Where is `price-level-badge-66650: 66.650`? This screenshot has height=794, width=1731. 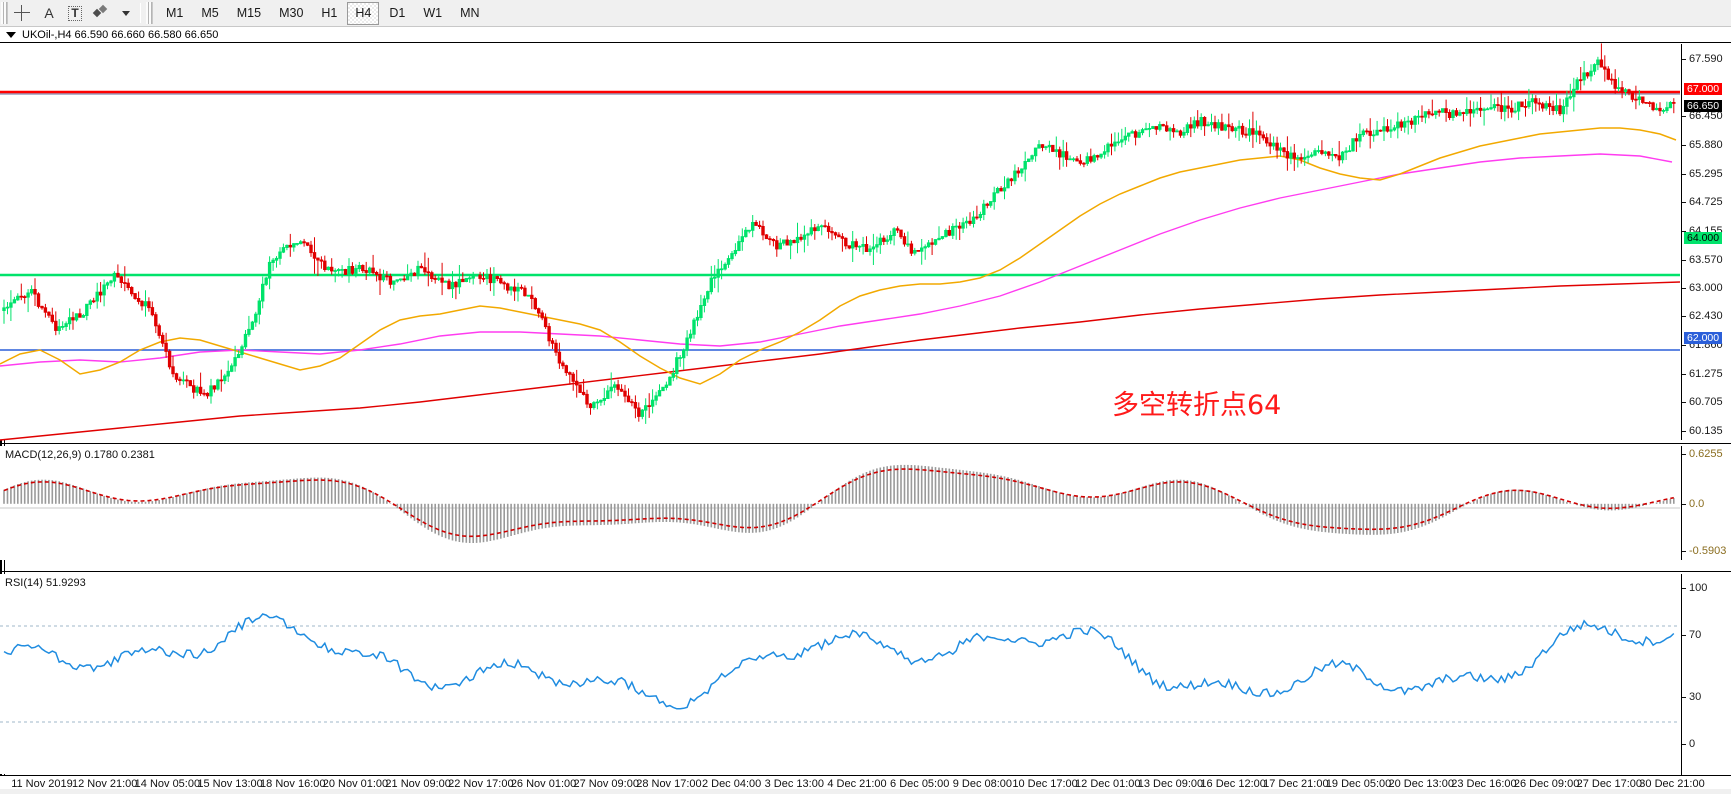 price-level-badge-66650: 66.650 is located at coordinates (1703, 106).